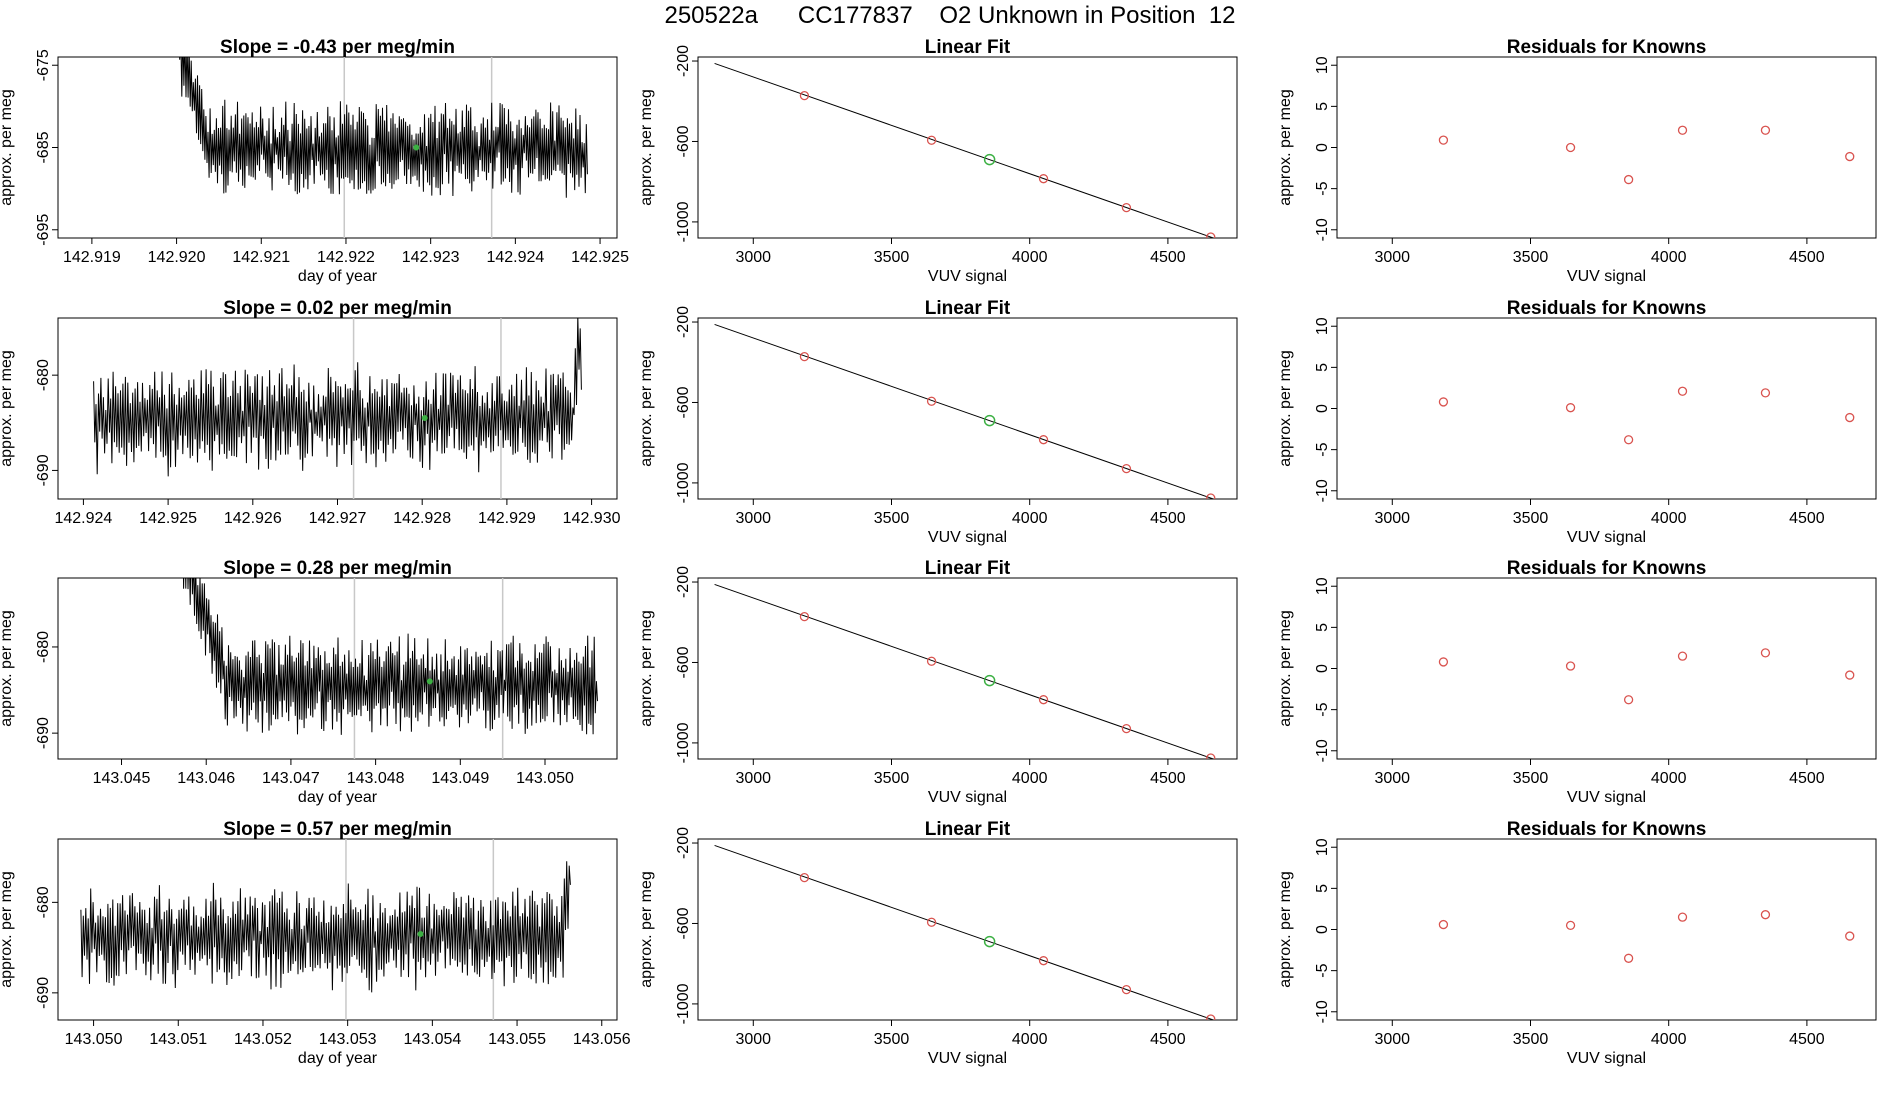 Image resolution: width=1900 pixels, height=1100 pixels. Describe the element at coordinates (92, 257) in the screenshot. I see `x-tick-label: 142.919` at that location.